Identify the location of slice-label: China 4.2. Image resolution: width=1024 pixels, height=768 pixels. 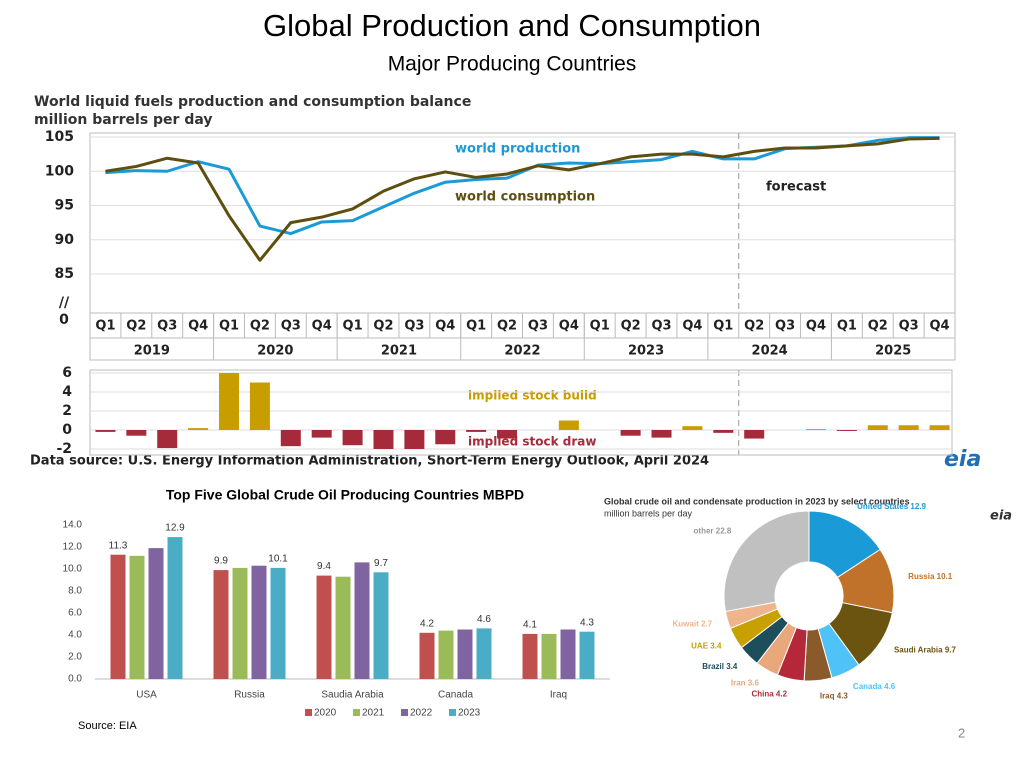
(769, 694).